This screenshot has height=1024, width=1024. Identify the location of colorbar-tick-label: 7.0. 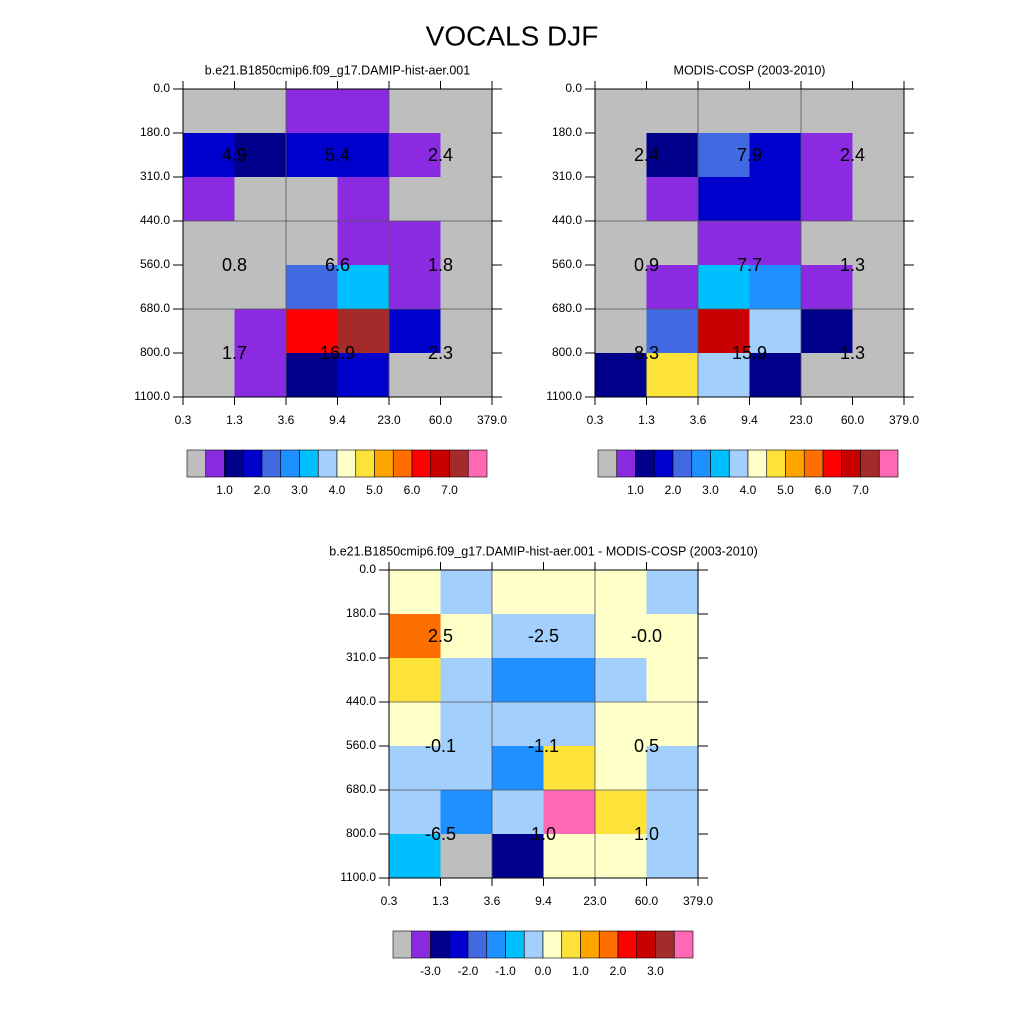
(860, 490).